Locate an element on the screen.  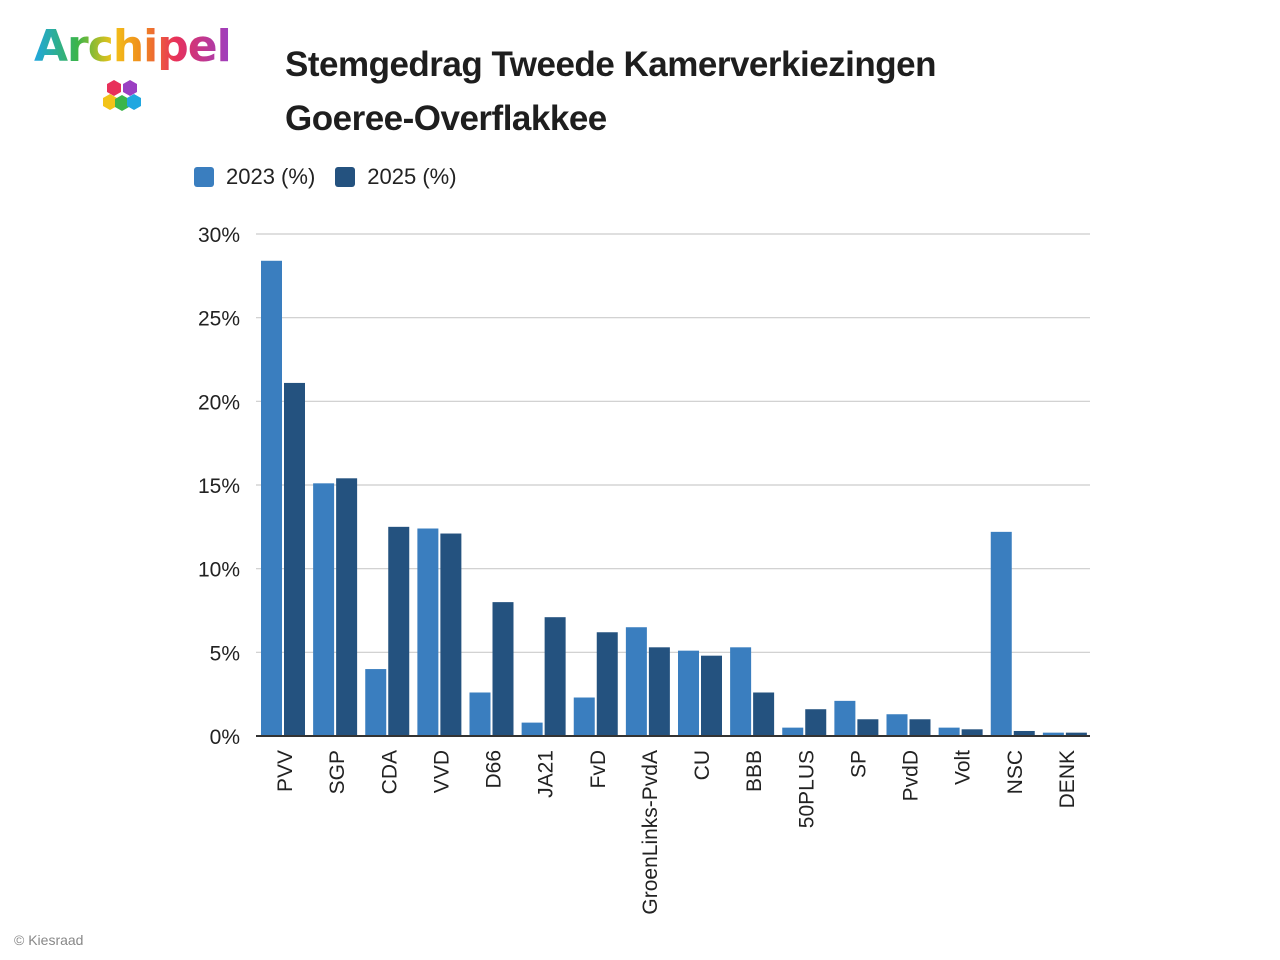
bar-groenlinks-pvda-2023 is located at coordinates (636, 681).